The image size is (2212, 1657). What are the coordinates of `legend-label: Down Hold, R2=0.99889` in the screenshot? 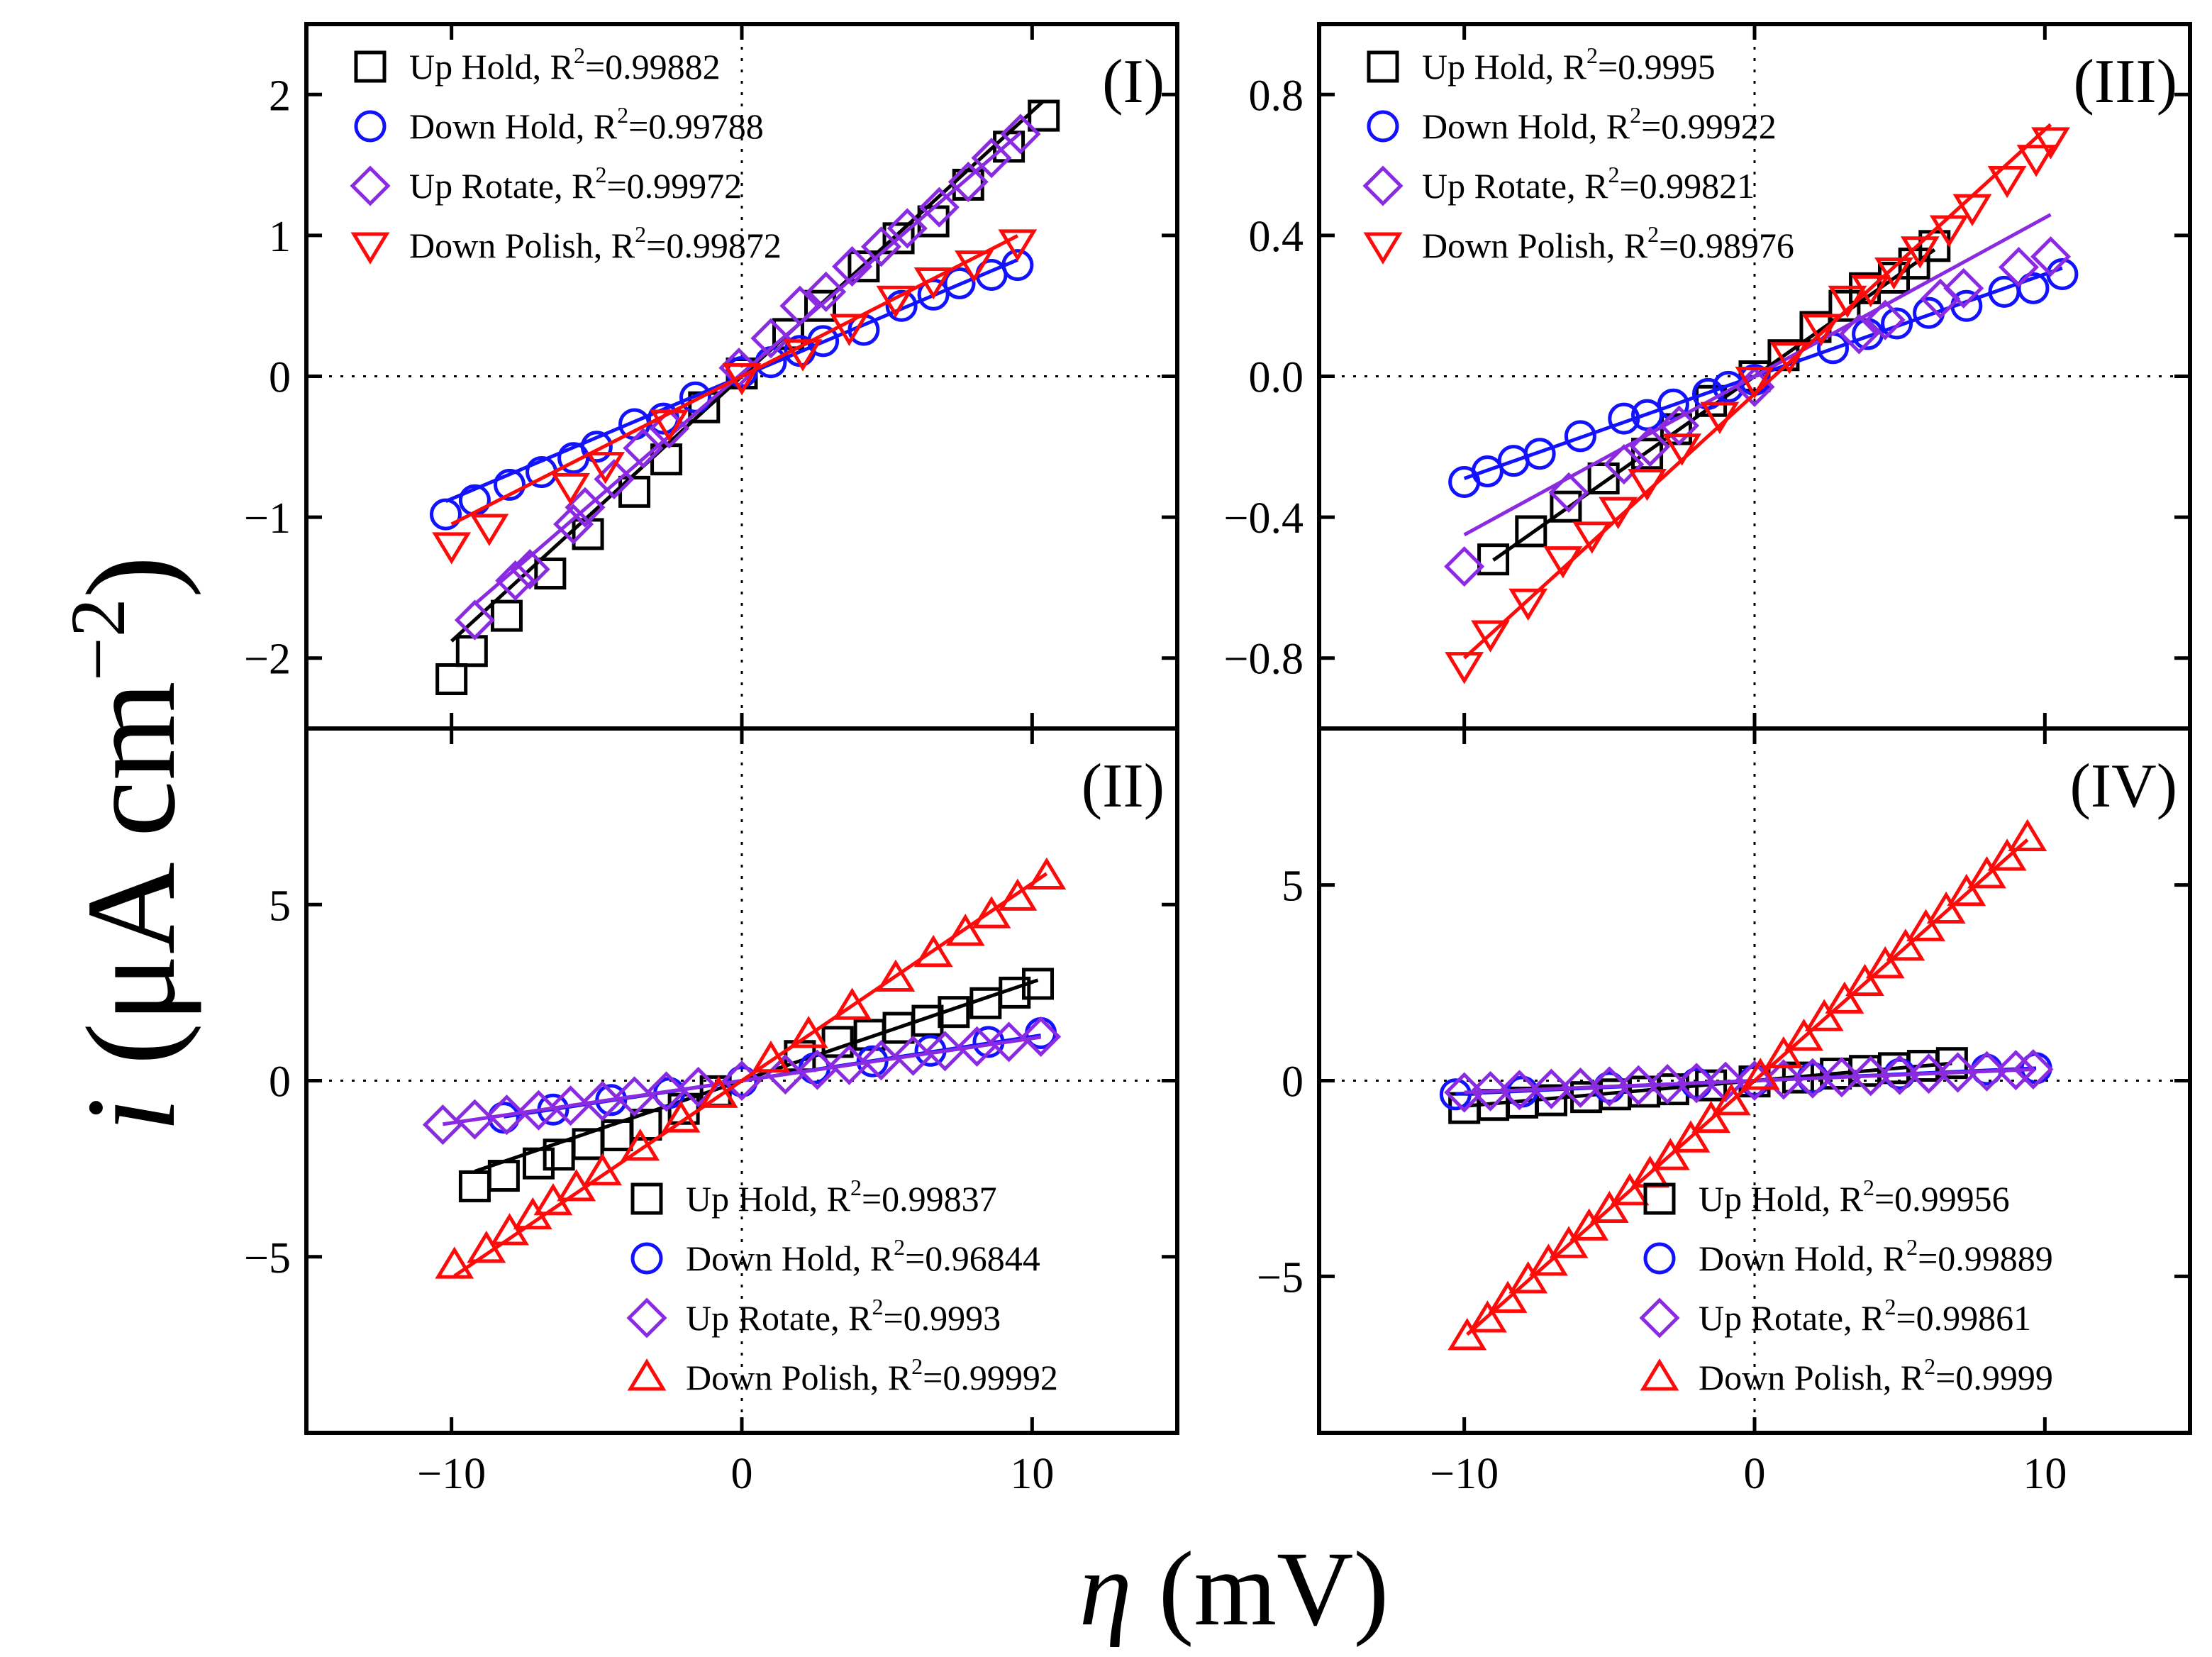 It's located at (1876, 1256).